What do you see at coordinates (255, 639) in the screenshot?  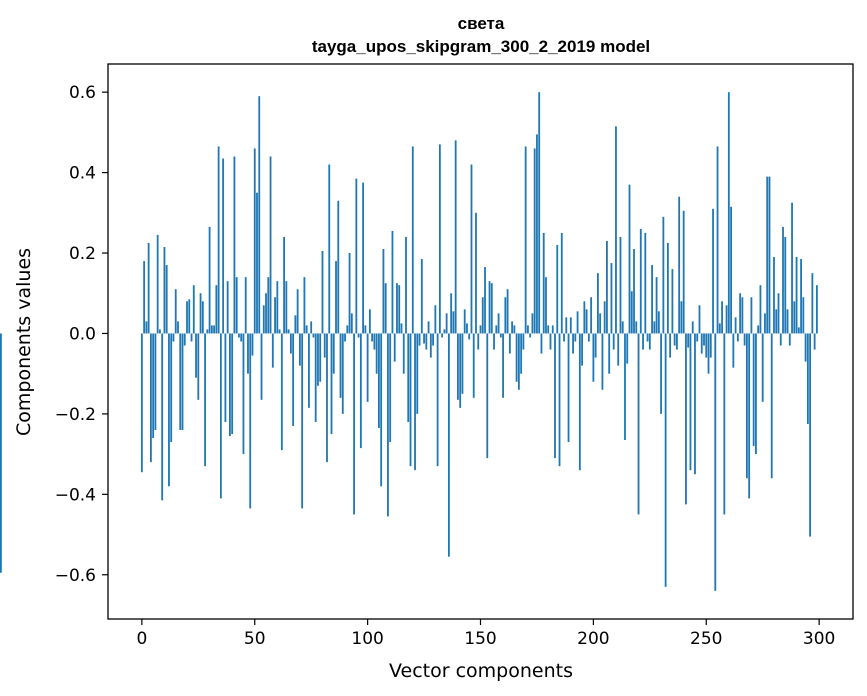 I see `x-tick-label: 50` at bounding box center [255, 639].